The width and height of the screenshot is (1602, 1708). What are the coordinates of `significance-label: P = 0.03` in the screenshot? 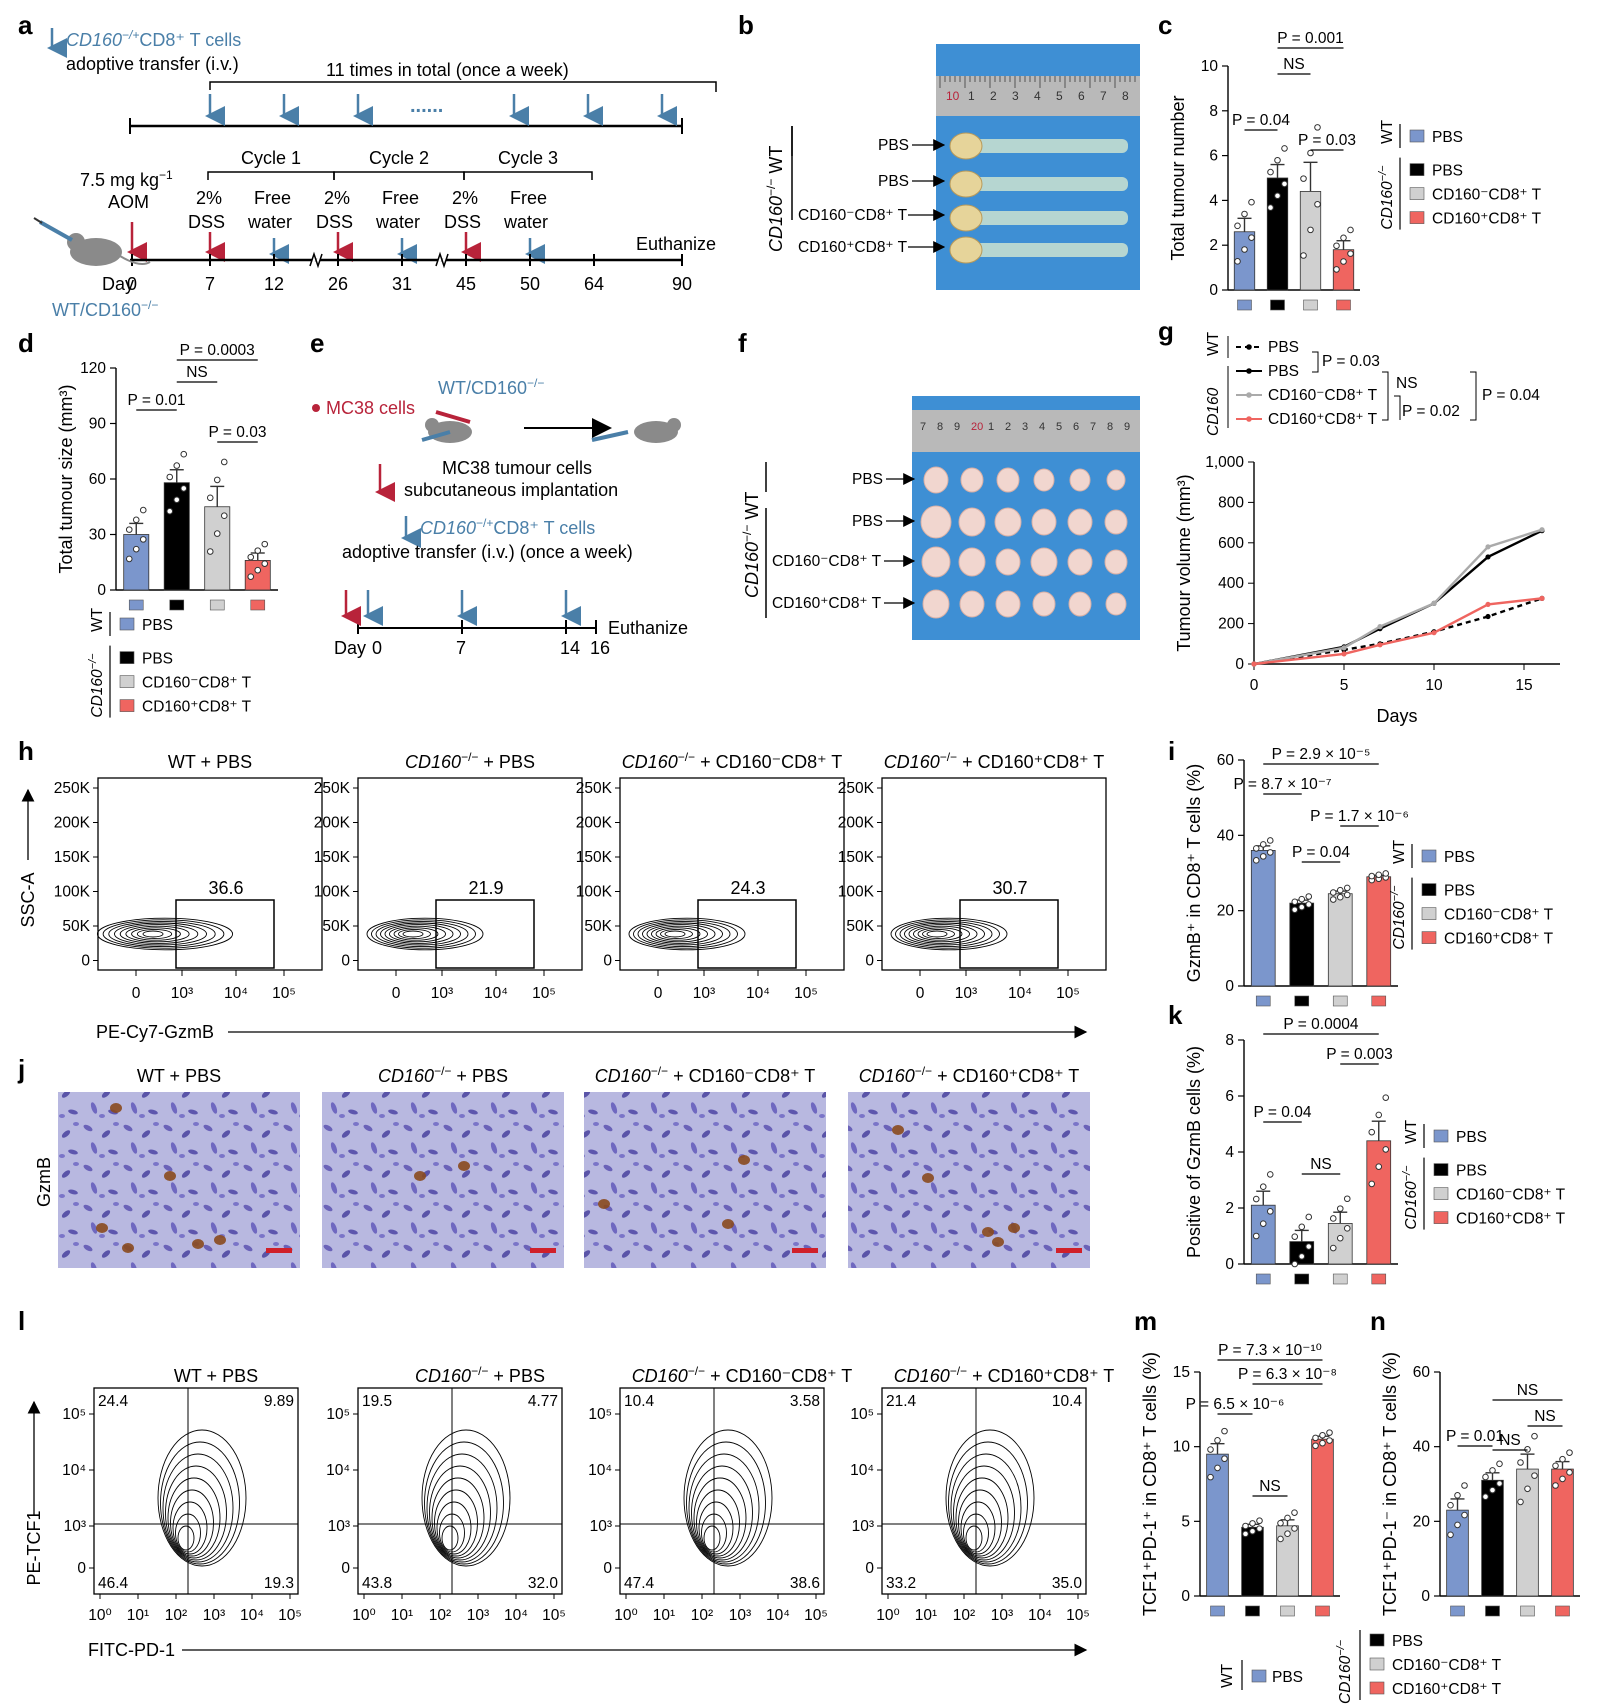 It's located at (238, 432).